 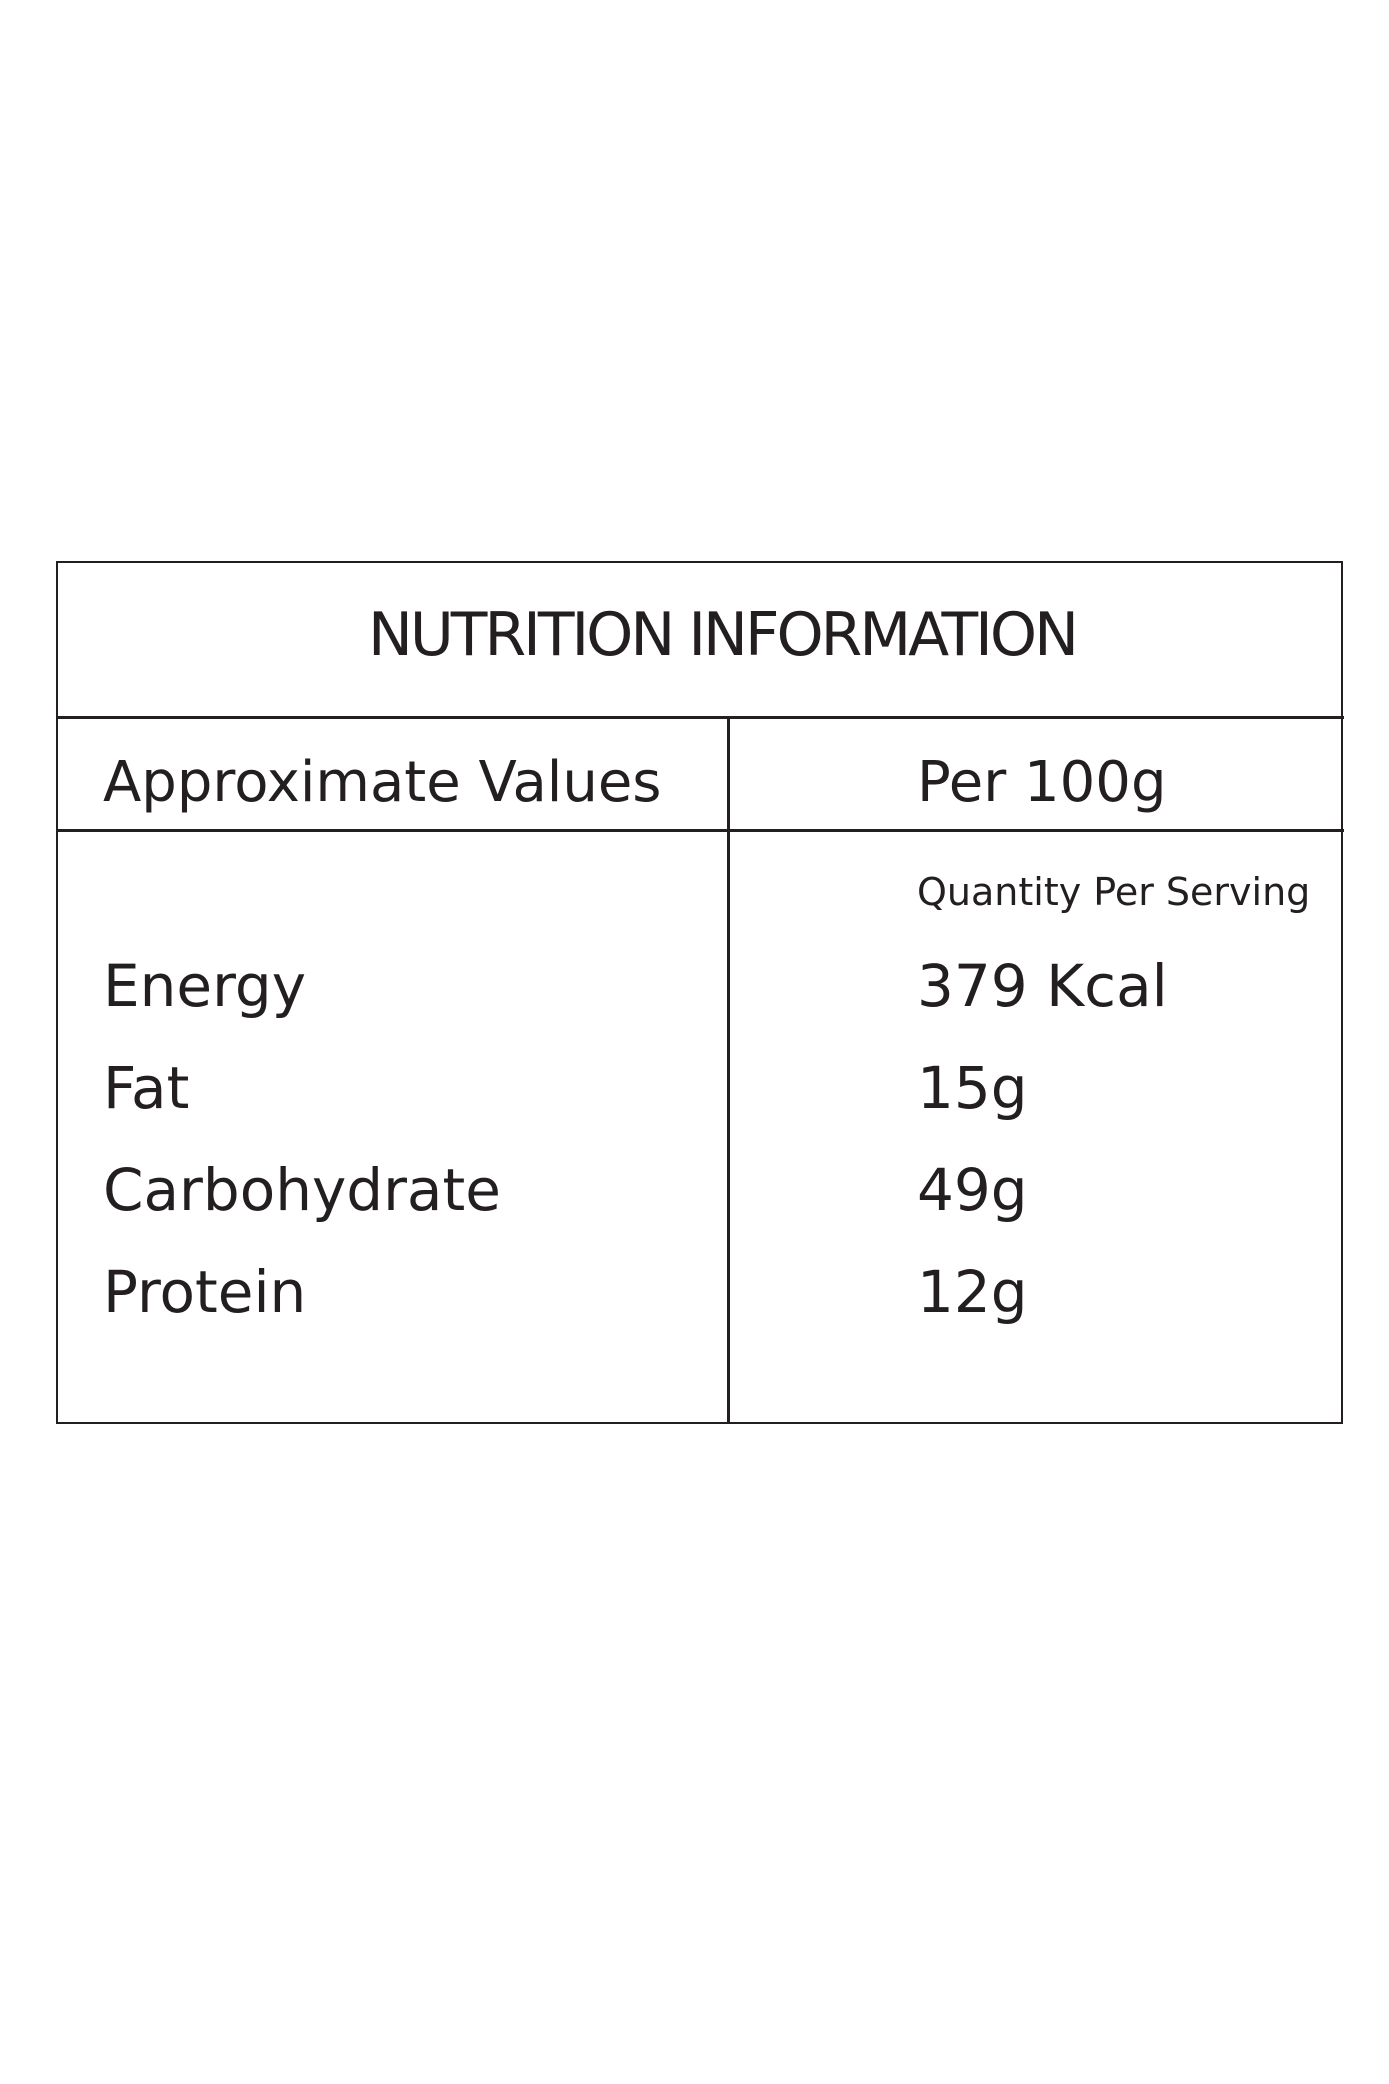 I want to click on nutrient-value: 12g, so click(x=972, y=1292).